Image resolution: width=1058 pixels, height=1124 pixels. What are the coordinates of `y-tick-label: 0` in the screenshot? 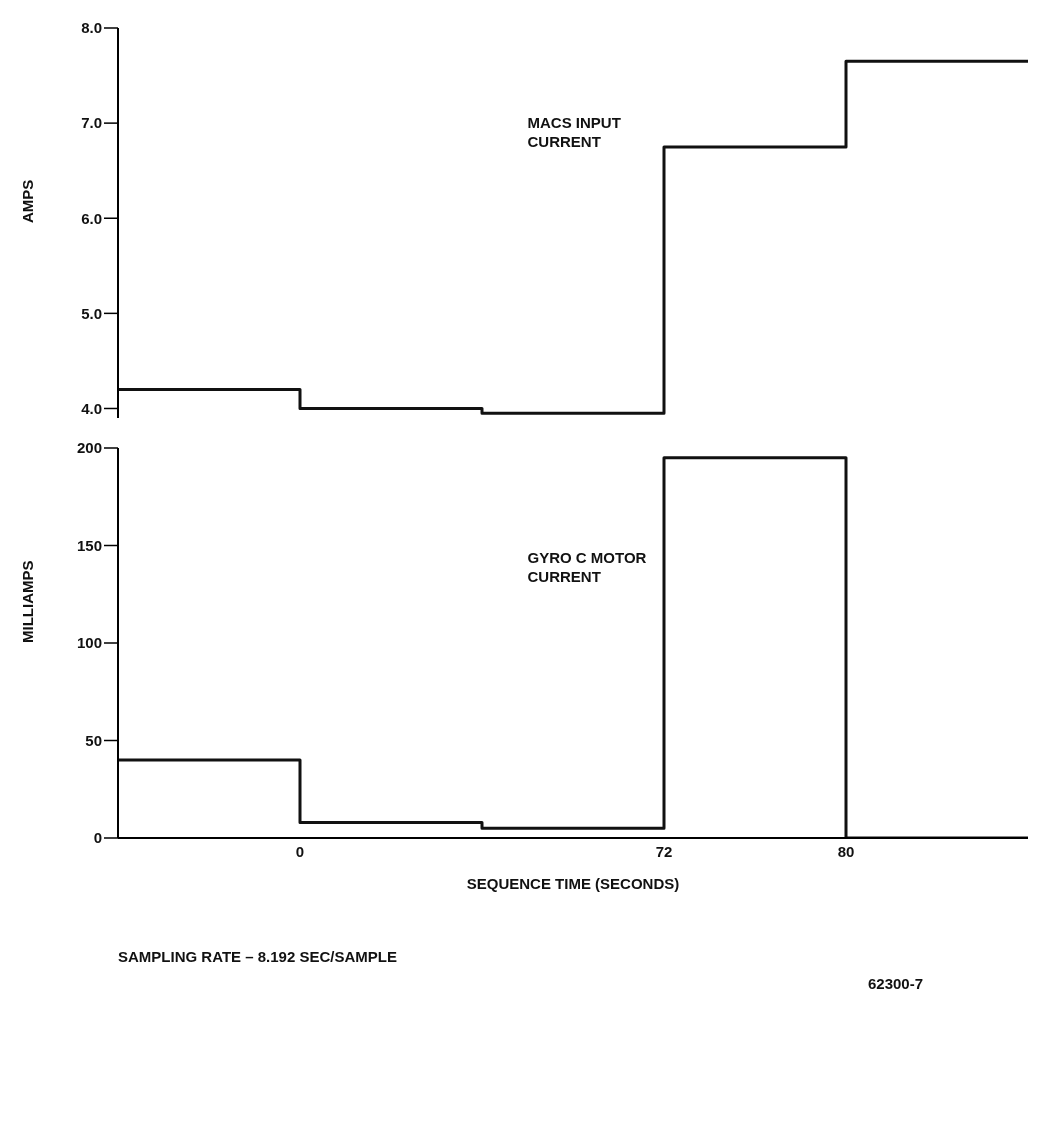 It's located at (97, 838).